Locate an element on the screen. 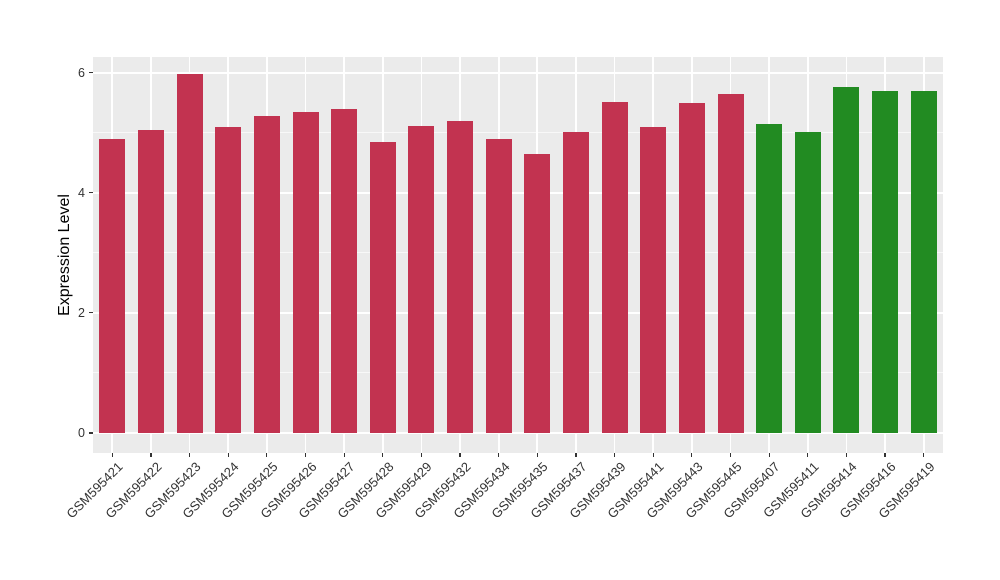 The height and width of the screenshot is (580, 1000). bar-GSM595424 is located at coordinates (228, 280).